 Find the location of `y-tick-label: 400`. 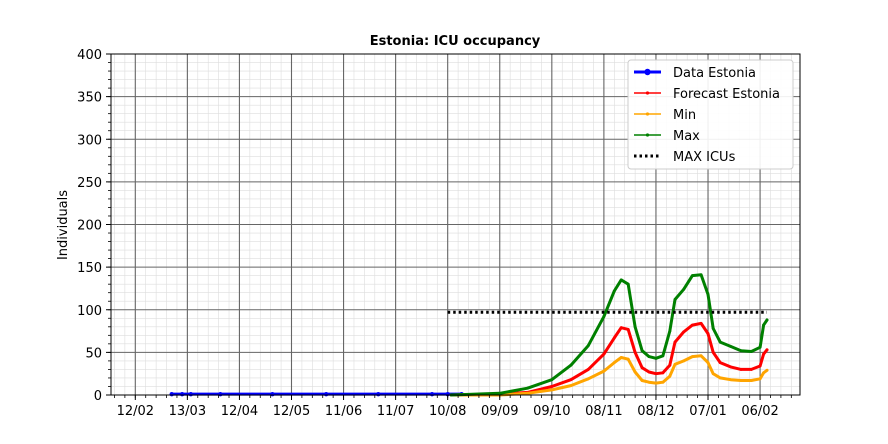

y-tick-label: 400 is located at coordinates (89, 55).